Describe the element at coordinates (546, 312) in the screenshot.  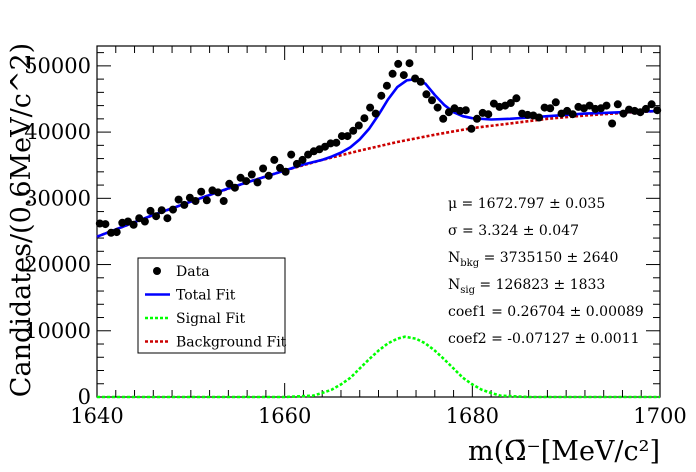
I see `fit-param: coef1 = 0.26704 ± 0.00089` at that location.